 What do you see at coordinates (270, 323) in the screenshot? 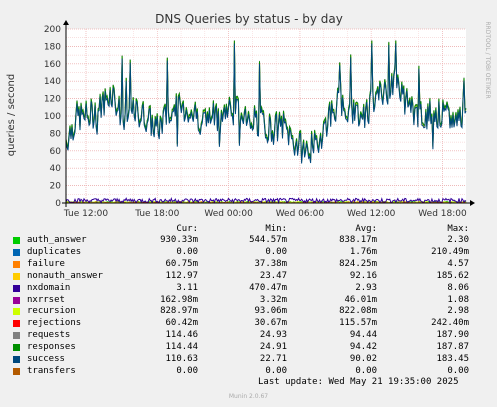
I see `legend-value-min: 30.67m` at bounding box center [270, 323].